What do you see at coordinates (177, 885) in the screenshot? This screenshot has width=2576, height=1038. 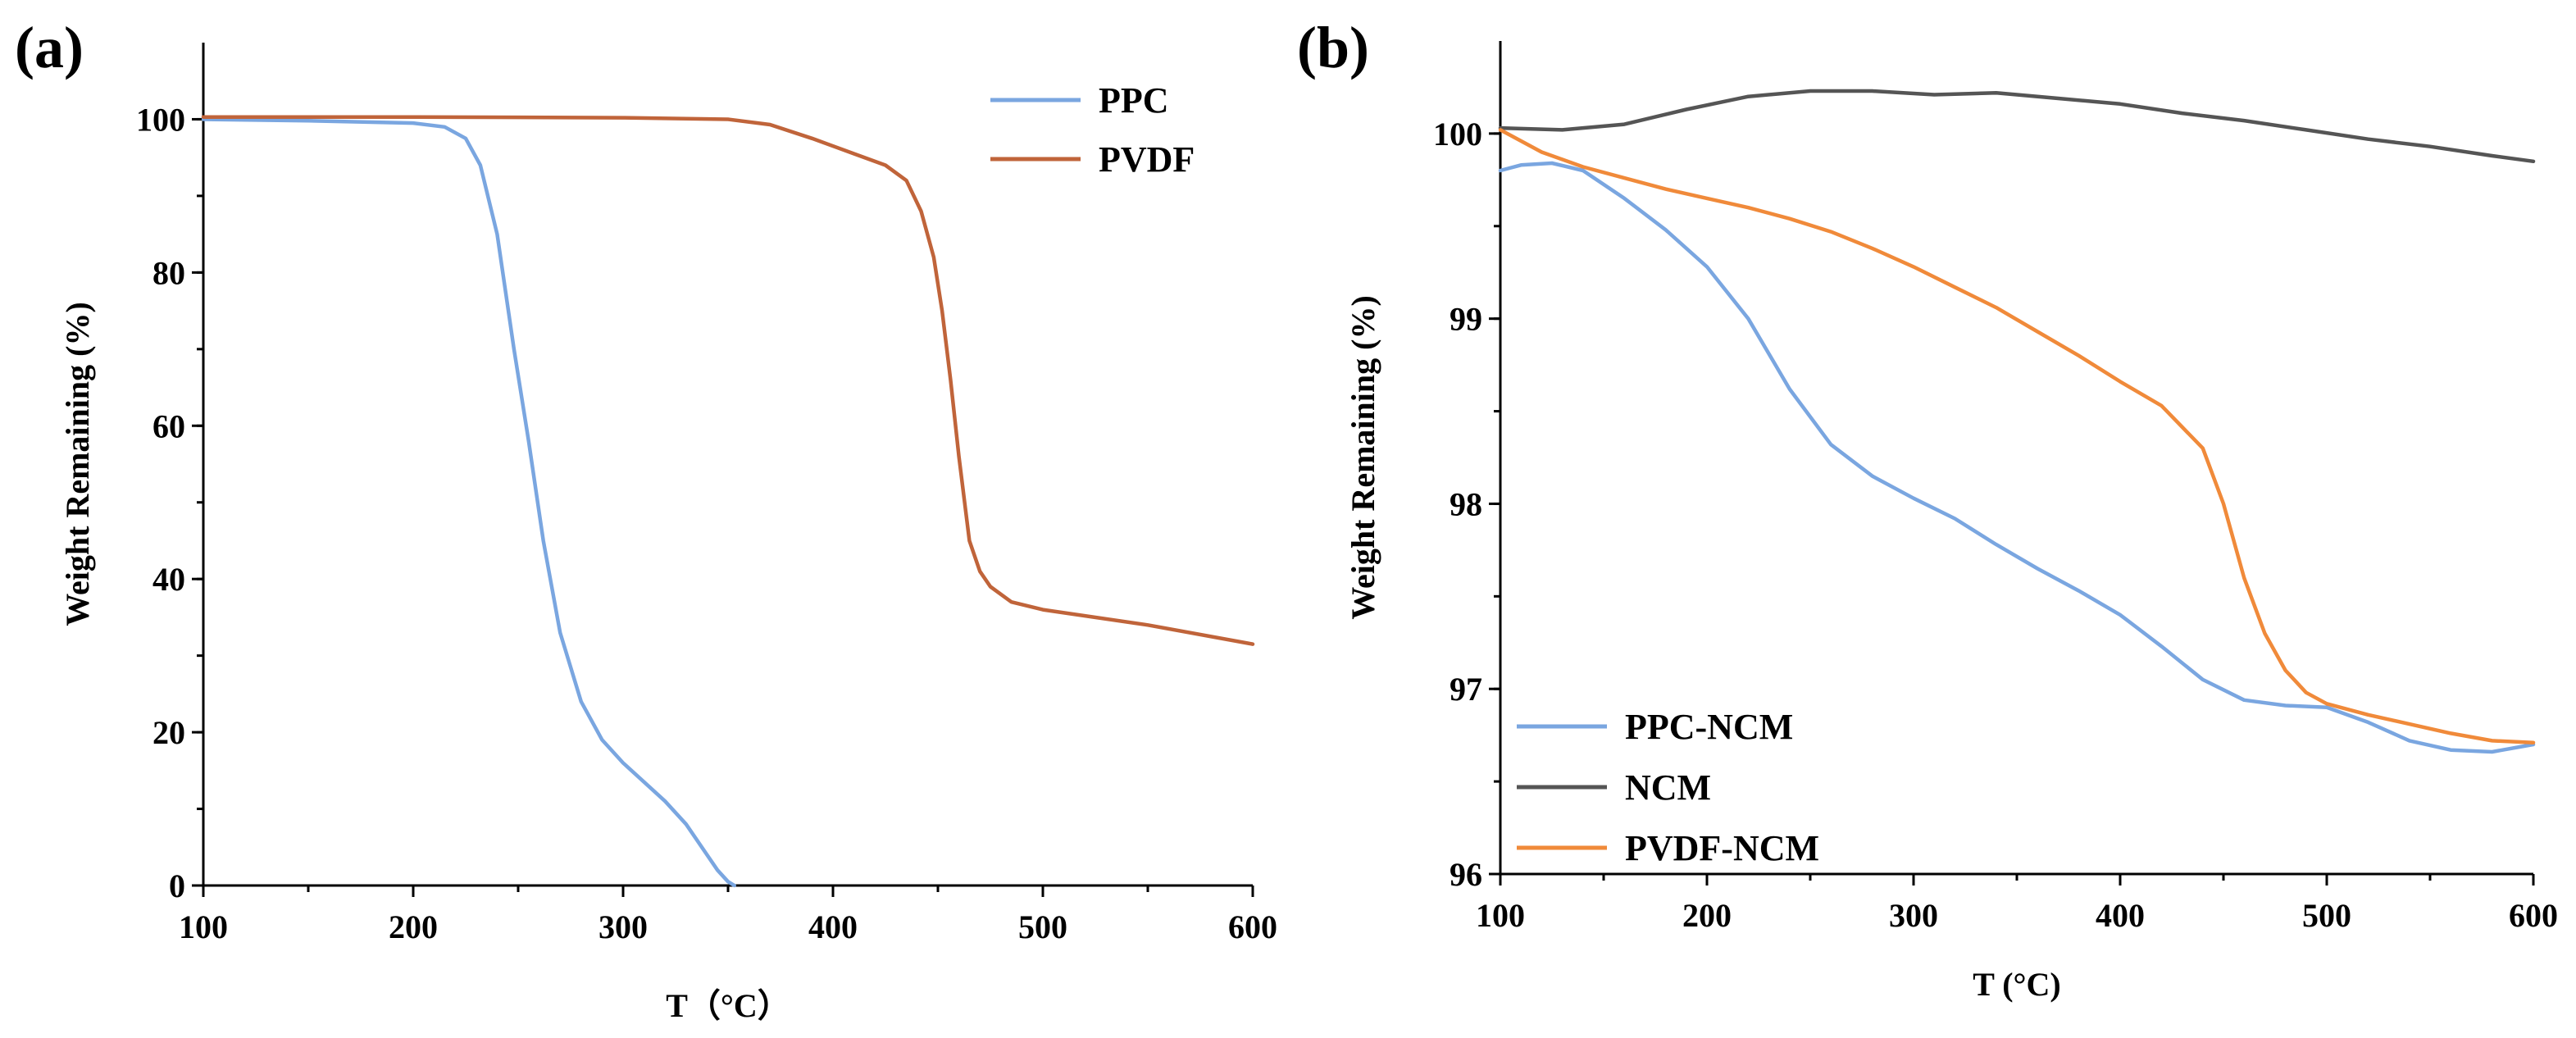 I see `y-tick-label: 0` at bounding box center [177, 885].